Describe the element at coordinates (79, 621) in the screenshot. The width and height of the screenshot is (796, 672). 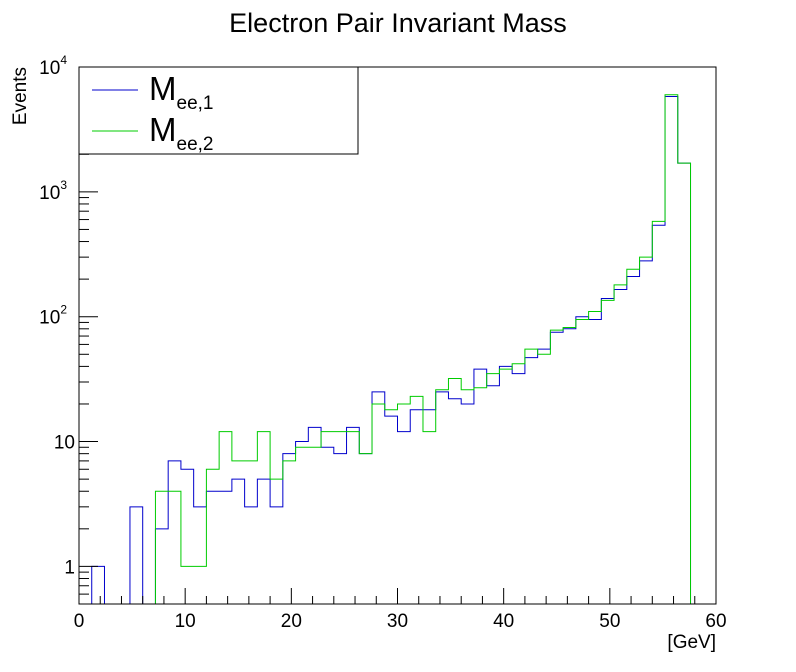
I see `x-tick-label: 0` at that location.